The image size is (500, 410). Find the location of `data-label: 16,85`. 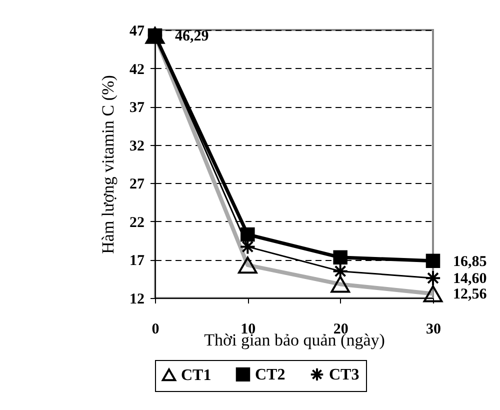

data-label: 16,85 is located at coordinates (470, 262).